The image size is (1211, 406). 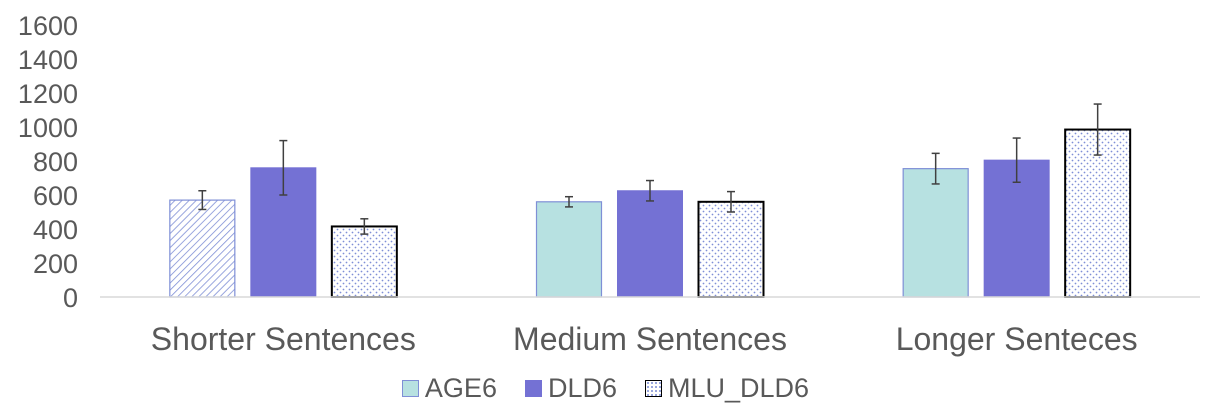 What do you see at coordinates (70, 298) in the screenshot?
I see `y-tick-label: 0` at bounding box center [70, 298].